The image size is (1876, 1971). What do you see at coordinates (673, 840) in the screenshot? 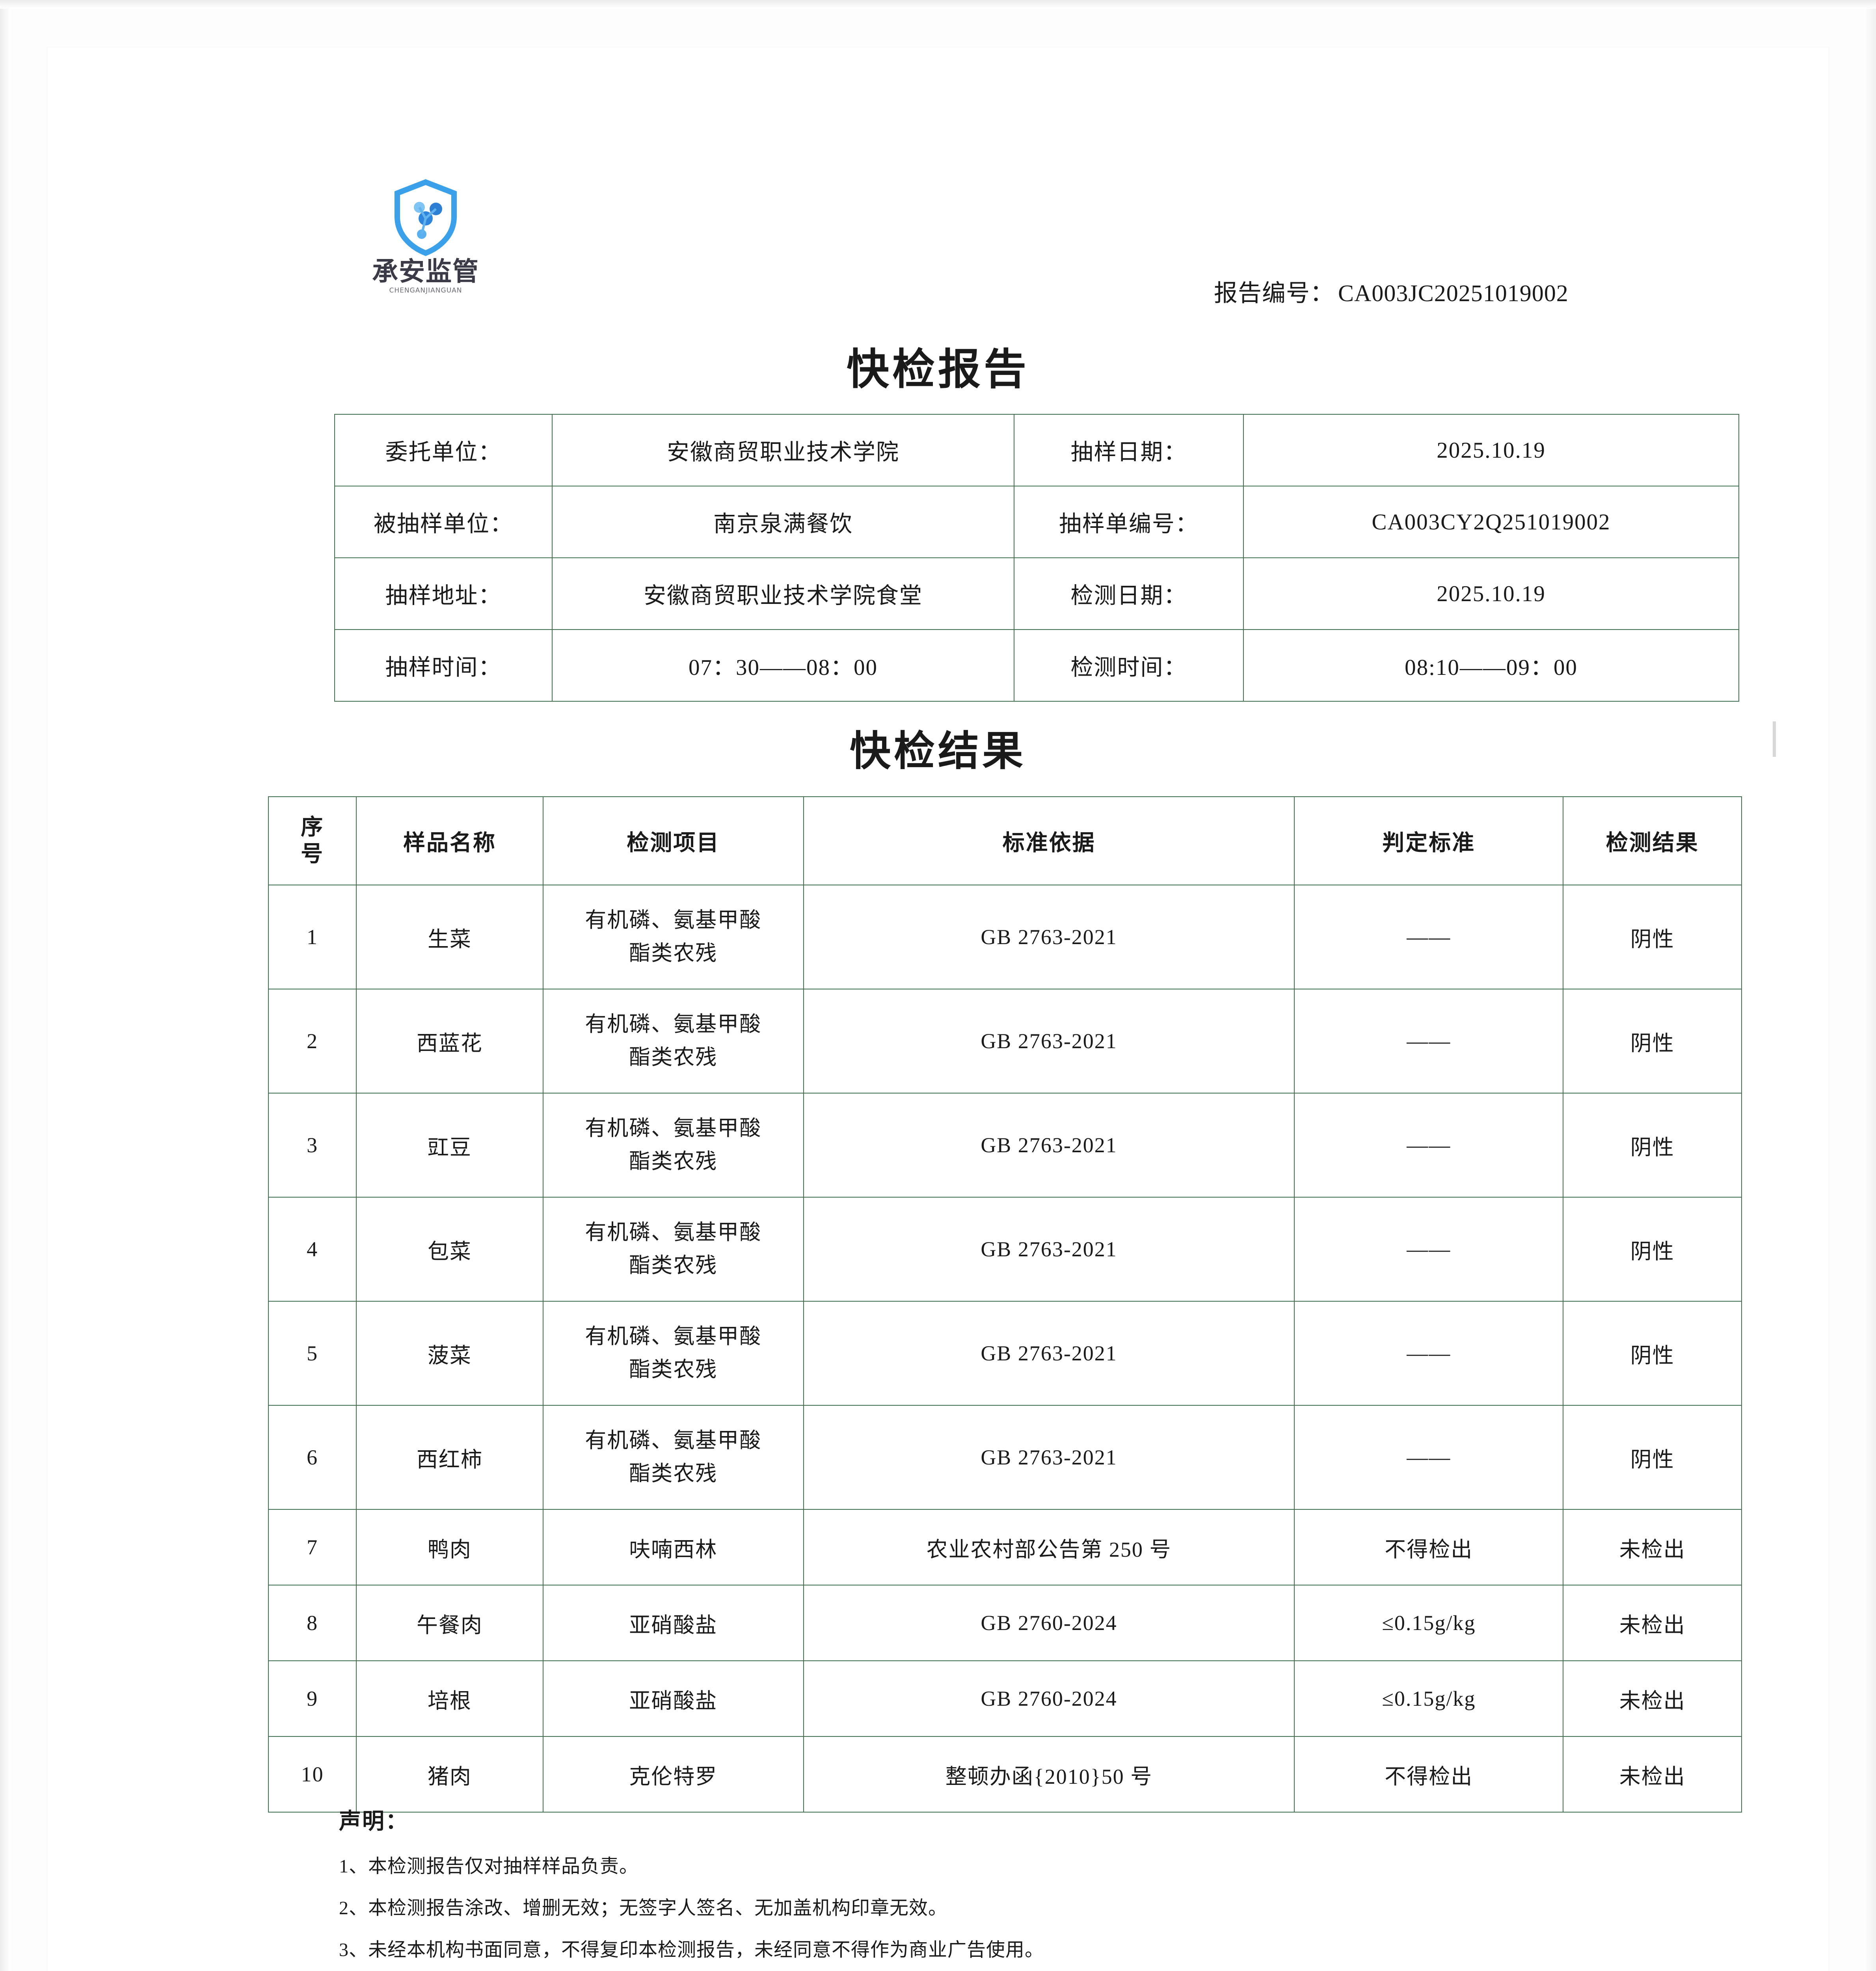
I see `column-header-test-item: 检测项目` at bounding box center [673, 840].